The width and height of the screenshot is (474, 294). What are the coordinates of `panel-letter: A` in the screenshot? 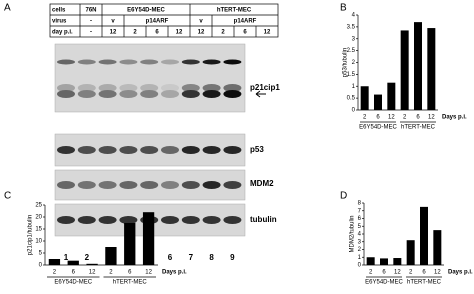 It's located at (7, 8).